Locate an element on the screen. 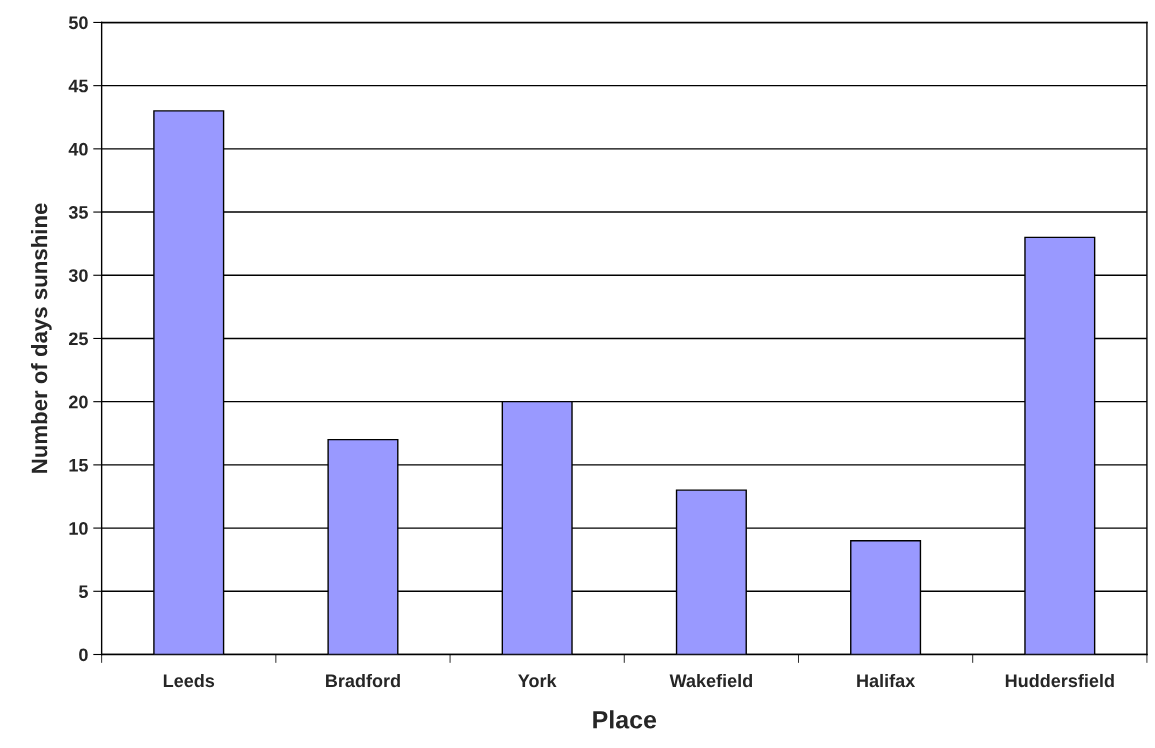 The height and width of the screenshot is (748, 1155). x-tick-label: Halifax is located at coordinates (886, 680).